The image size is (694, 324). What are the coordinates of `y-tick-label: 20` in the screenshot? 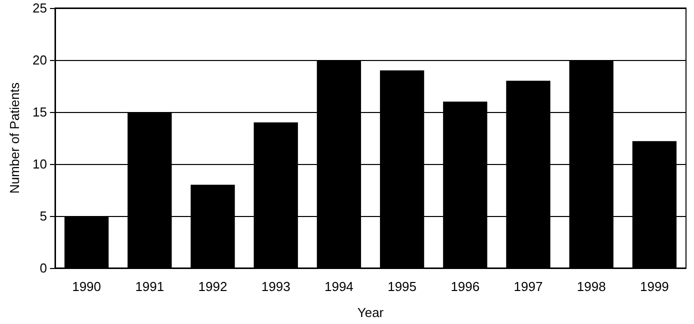 It's located at (39, 60).